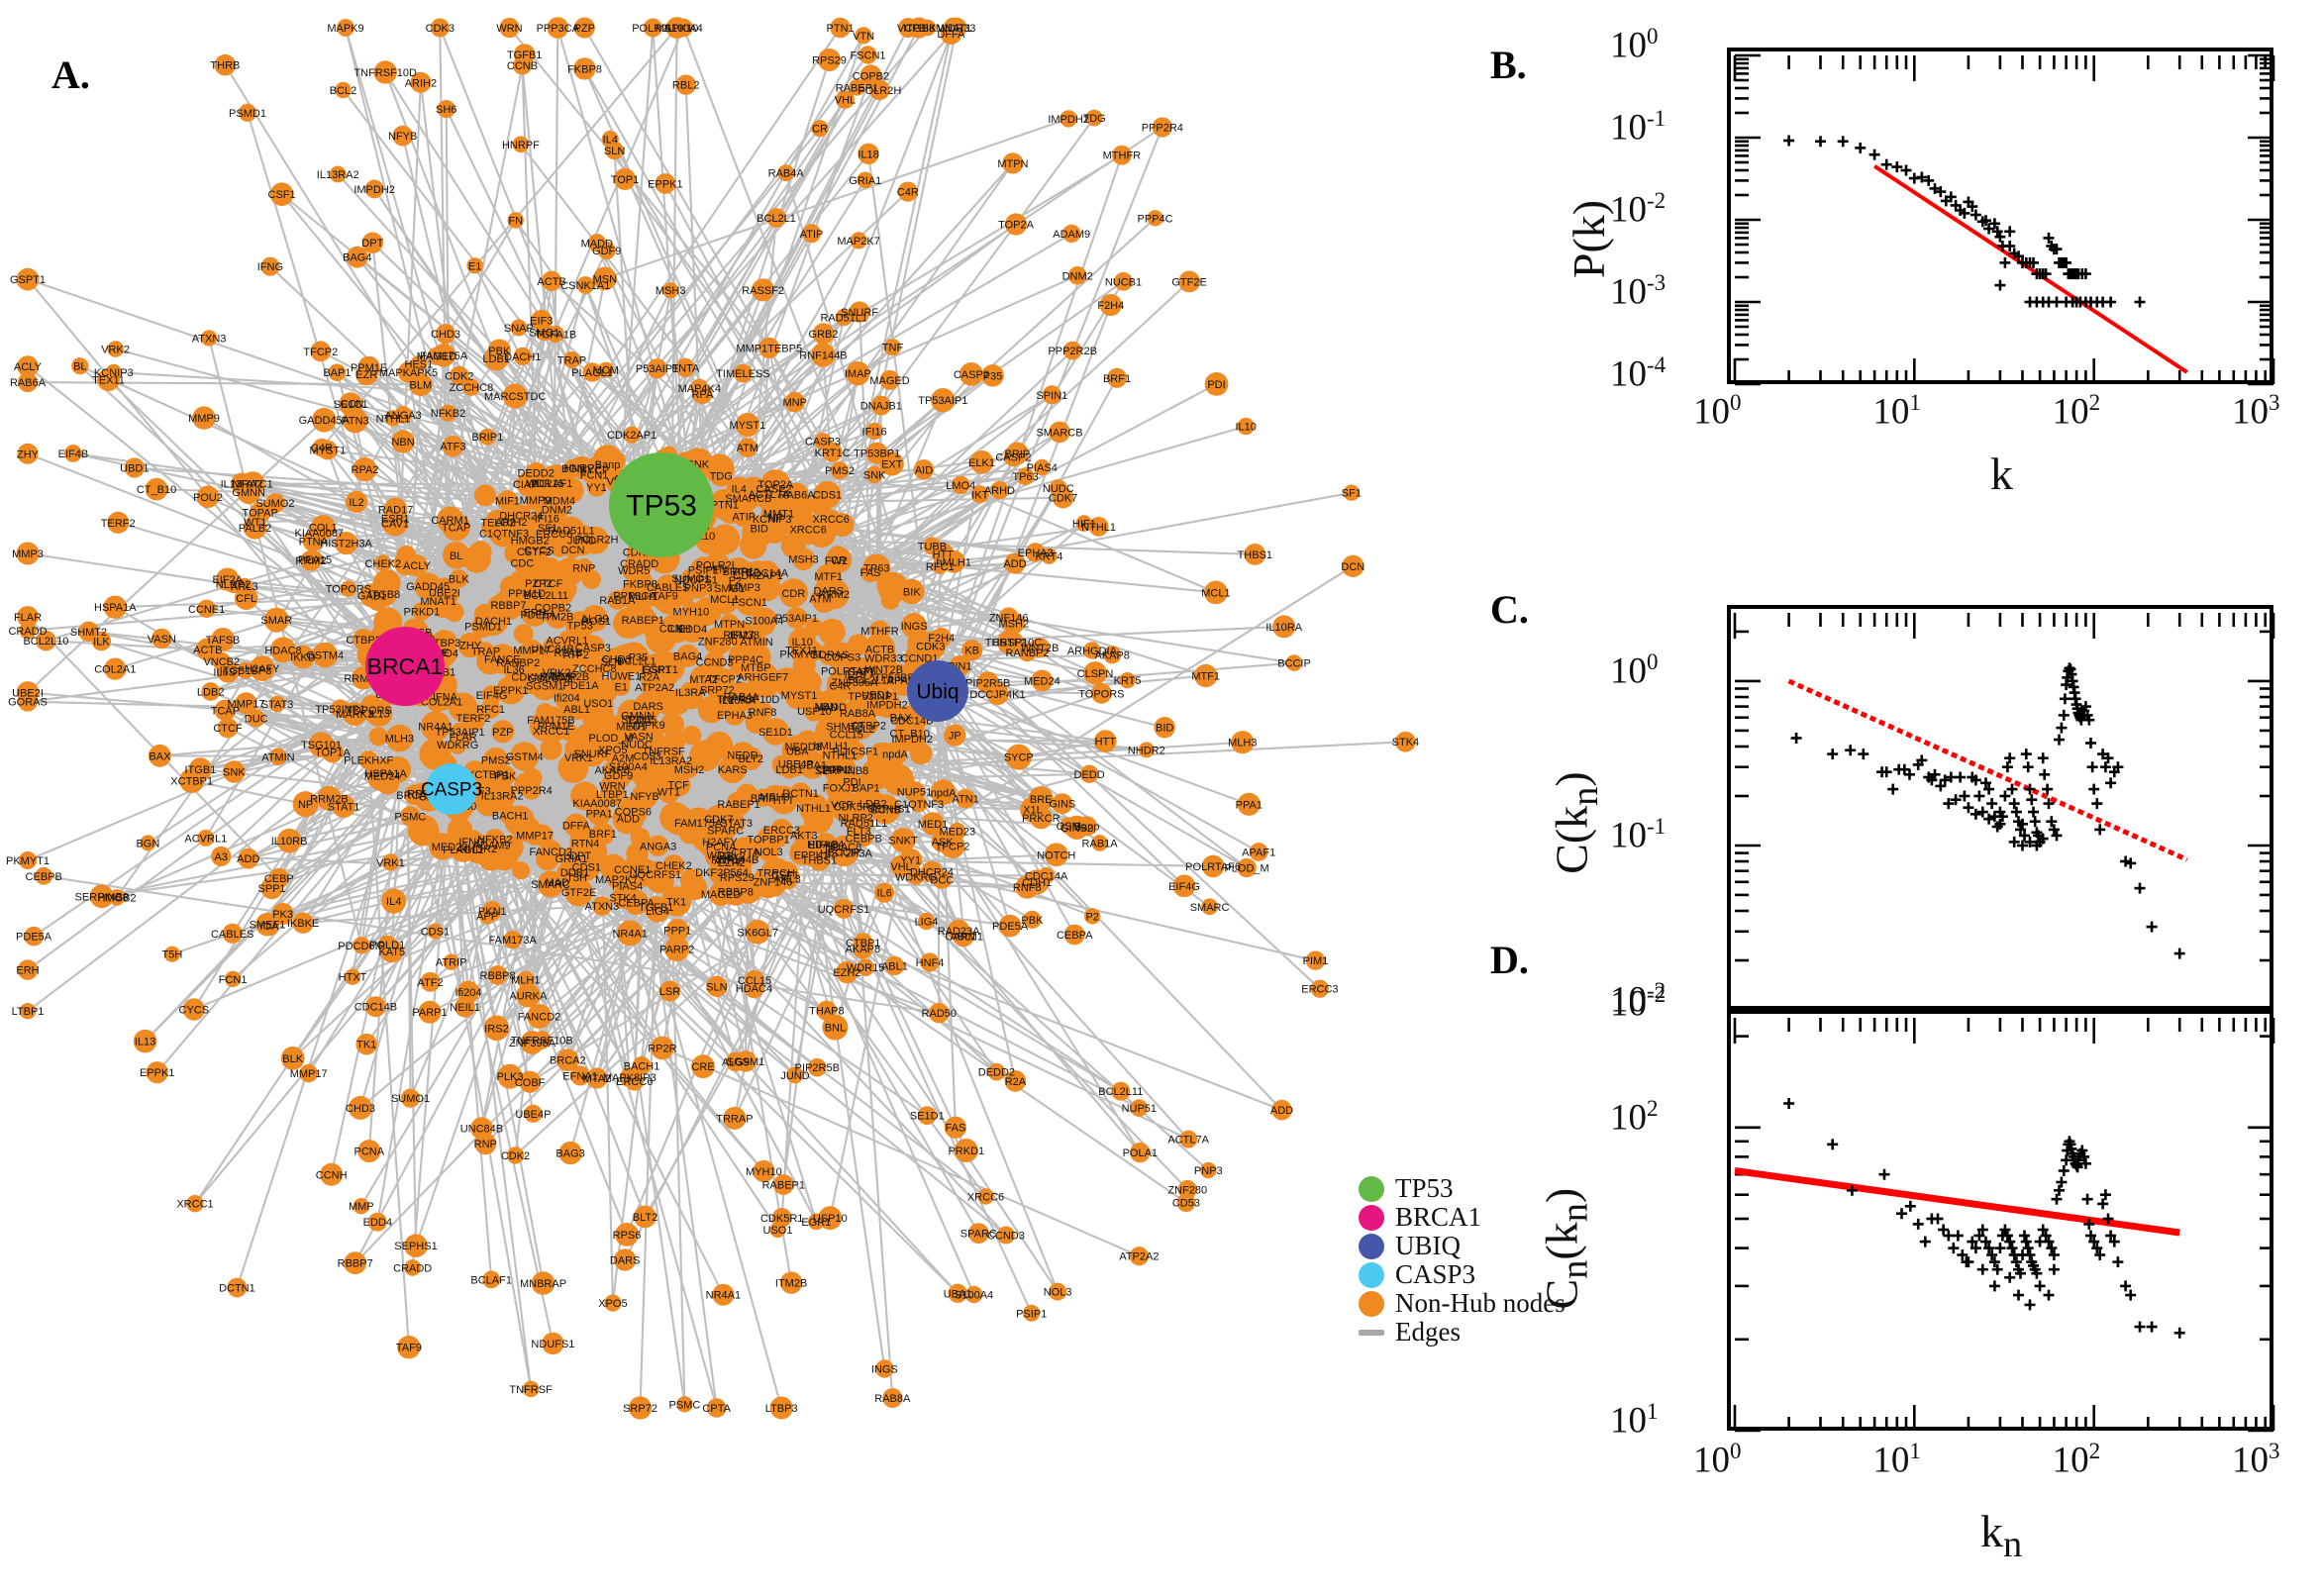 This screenshot has height=1596, width=2323. I want to click on legend-label: TP53, so click(1424, 1188).